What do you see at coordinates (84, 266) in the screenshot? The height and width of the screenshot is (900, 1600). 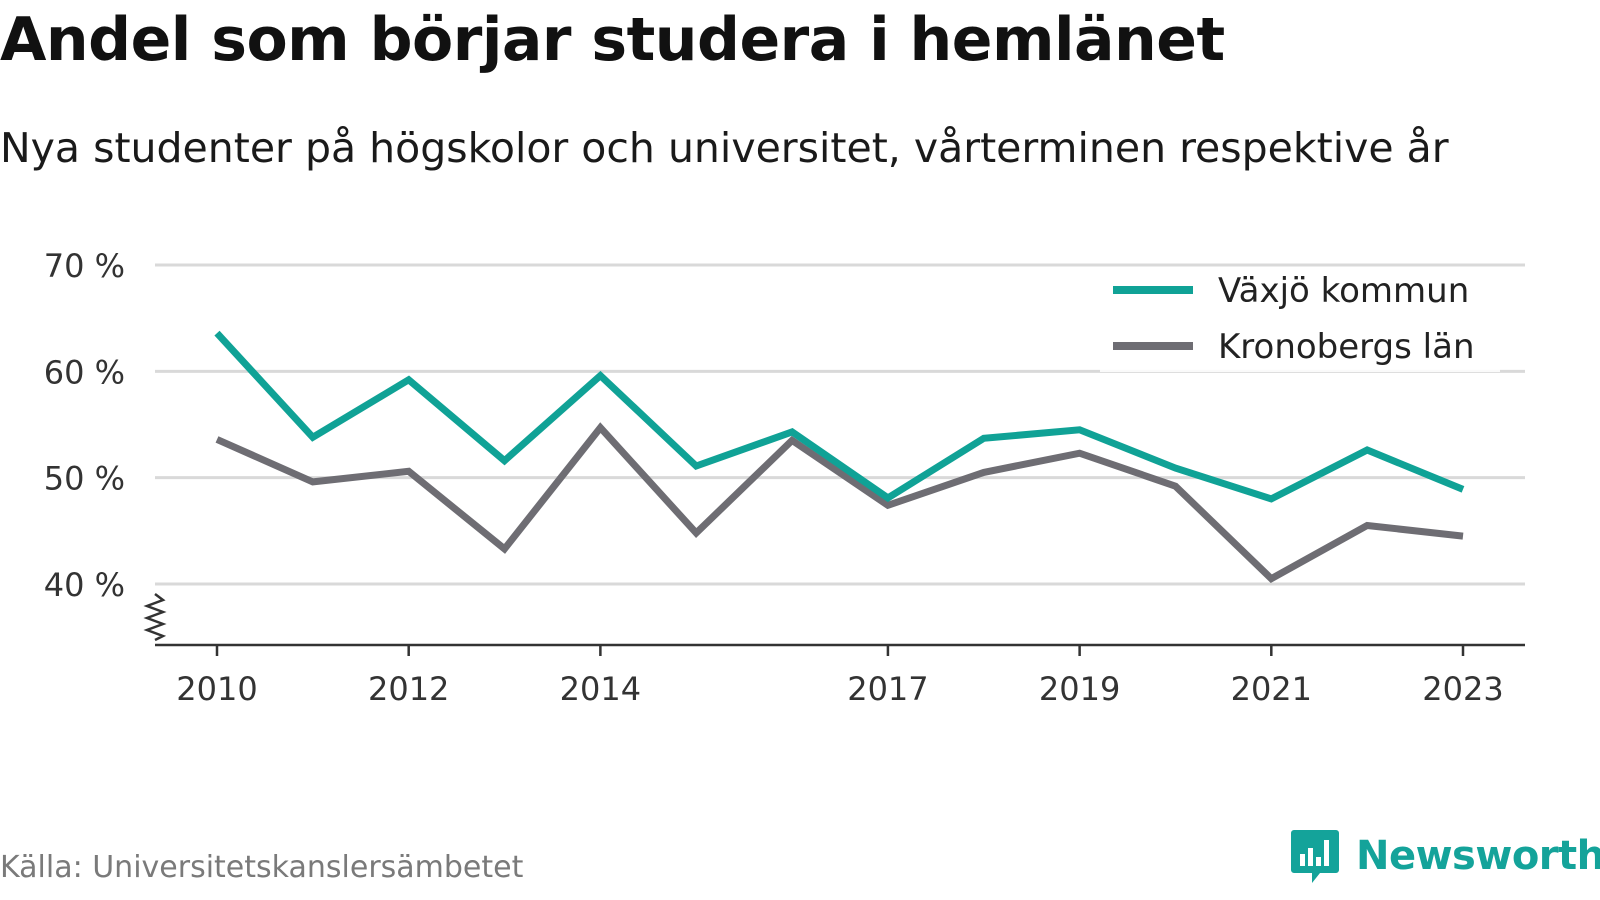 I see `y-tick-label: 70 %` at bounding box center [84, 266].